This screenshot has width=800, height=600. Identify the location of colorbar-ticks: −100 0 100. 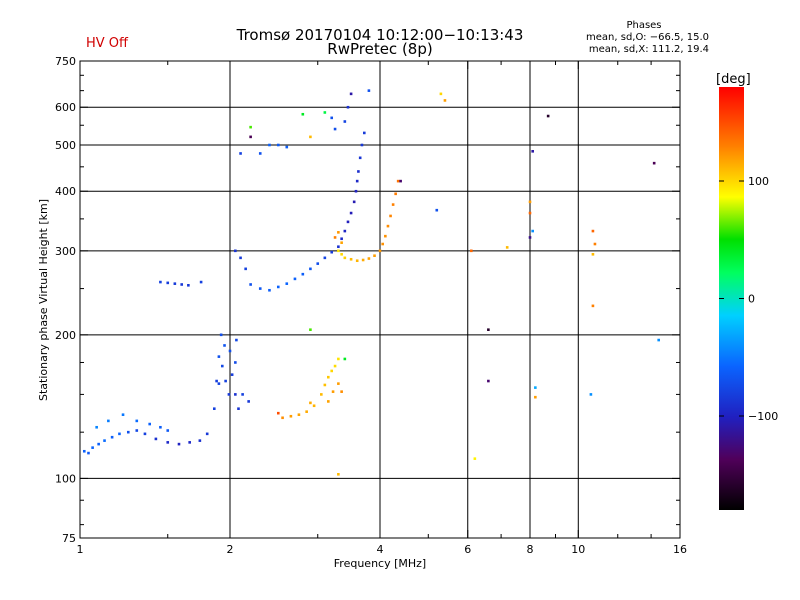
(748, 299).